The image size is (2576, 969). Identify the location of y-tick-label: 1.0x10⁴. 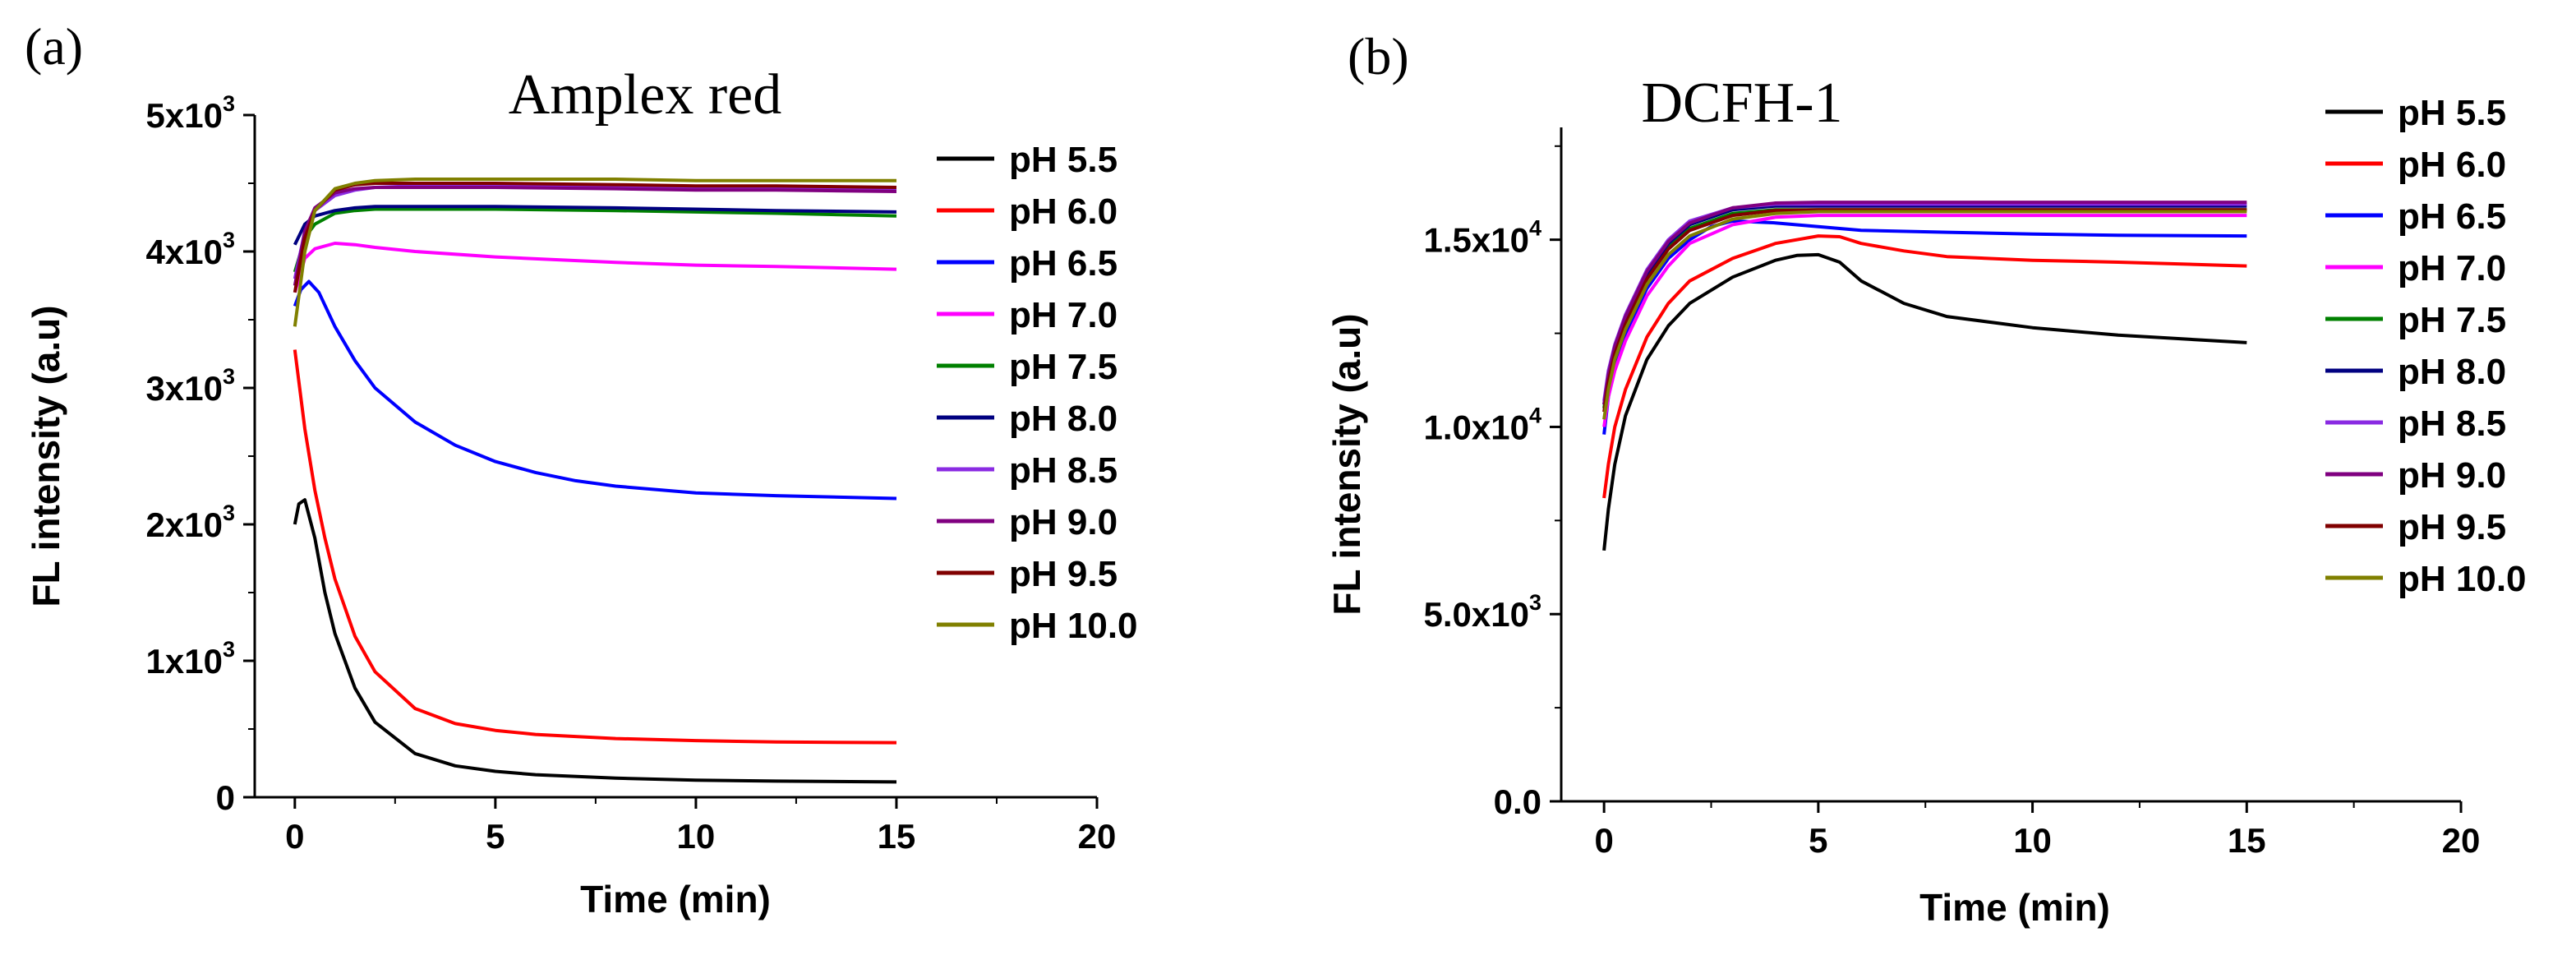
(1483, 424).